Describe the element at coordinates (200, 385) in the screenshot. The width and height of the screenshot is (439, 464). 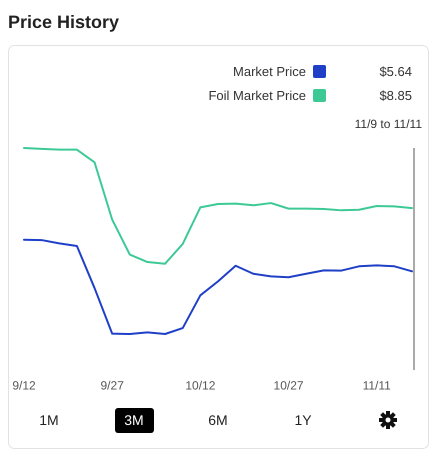
I see `x-tick-label: 10/12` at that location.